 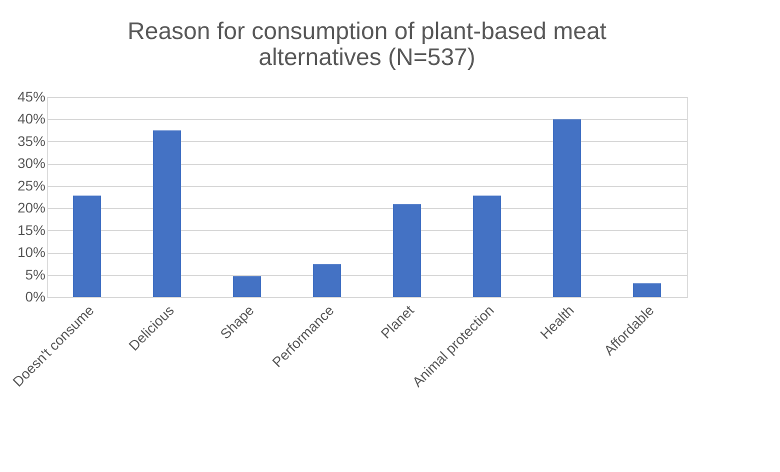 I want to click on y-tick-label: 25%, so click(x=31, y=185).